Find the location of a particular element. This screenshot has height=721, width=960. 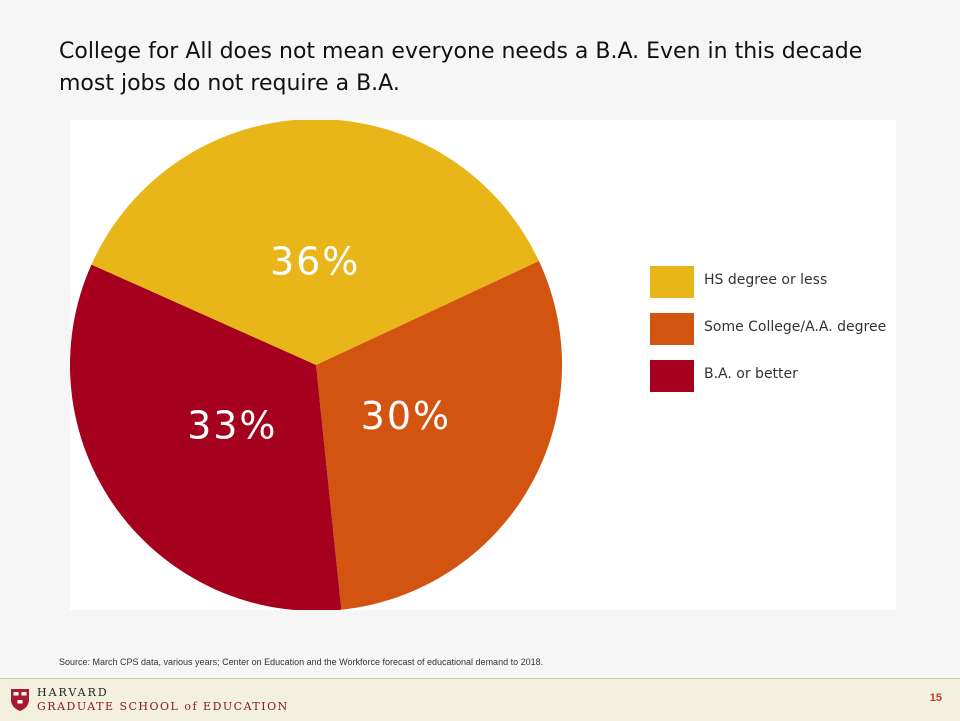

footer: HARVARD GRADUATE SCHOOL of EDUCATION 15 is located at coordinates (480, 699).